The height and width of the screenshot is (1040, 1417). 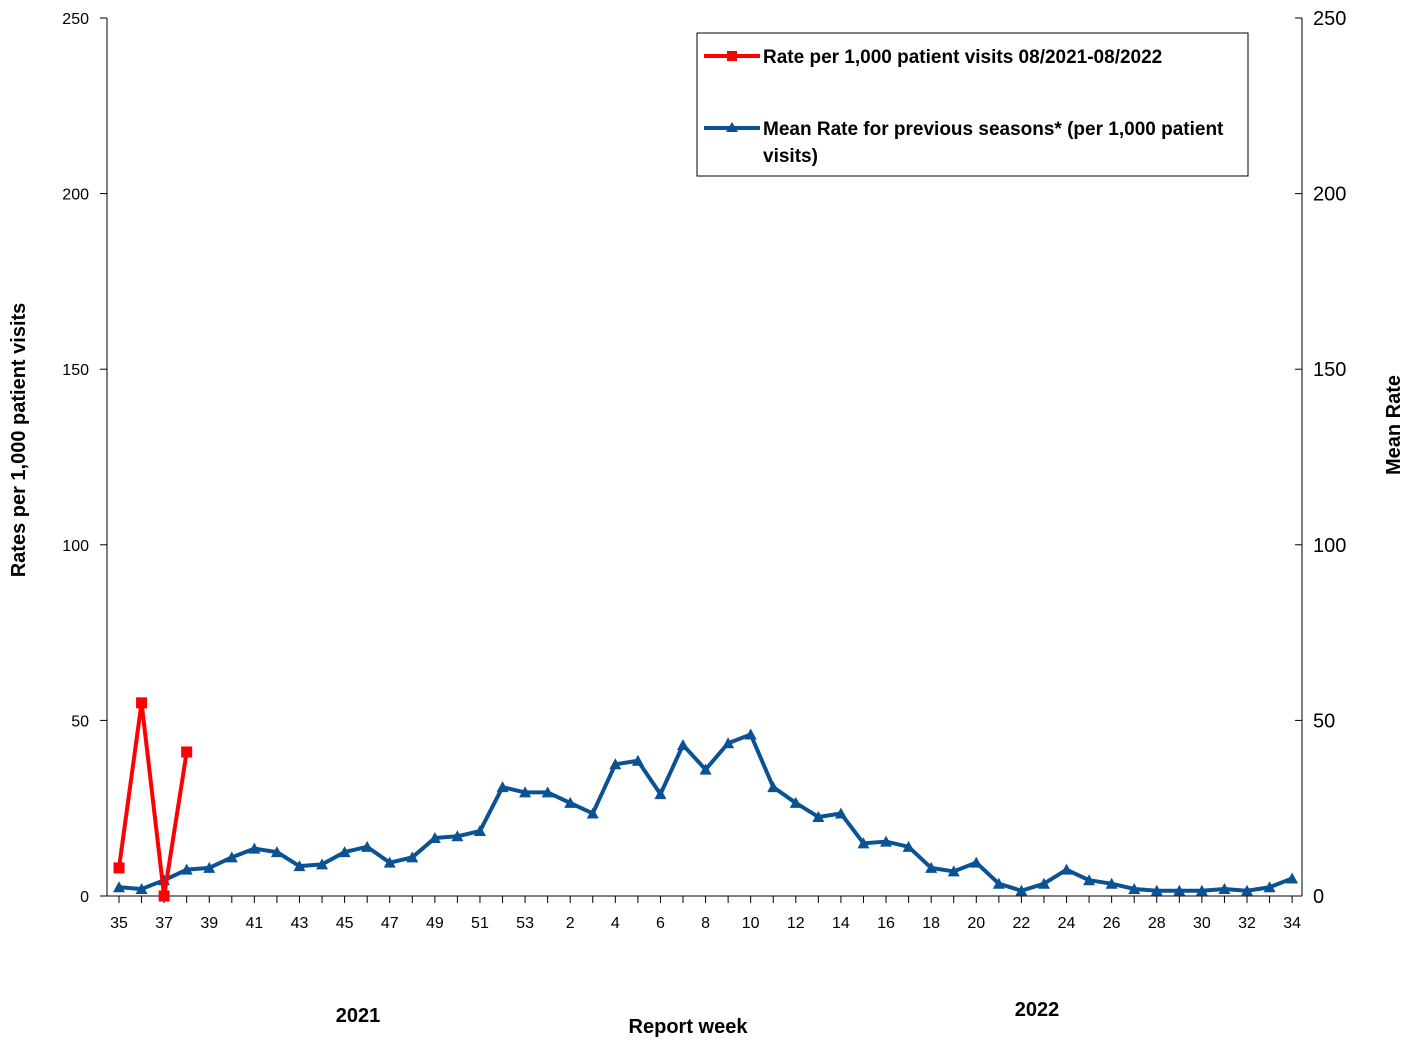 What do you see at coordinates (358, 1016) in the screenshot?
I see `year-label-2021: 2021` at bounding box center [358, 1016].